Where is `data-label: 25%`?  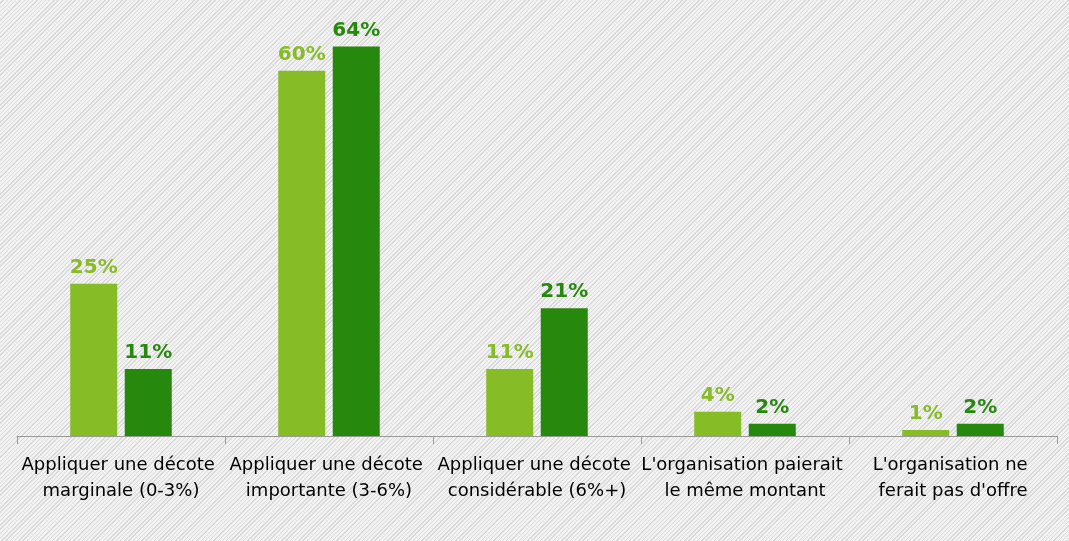 data-label: 25% is located at coordinates (93, 265).